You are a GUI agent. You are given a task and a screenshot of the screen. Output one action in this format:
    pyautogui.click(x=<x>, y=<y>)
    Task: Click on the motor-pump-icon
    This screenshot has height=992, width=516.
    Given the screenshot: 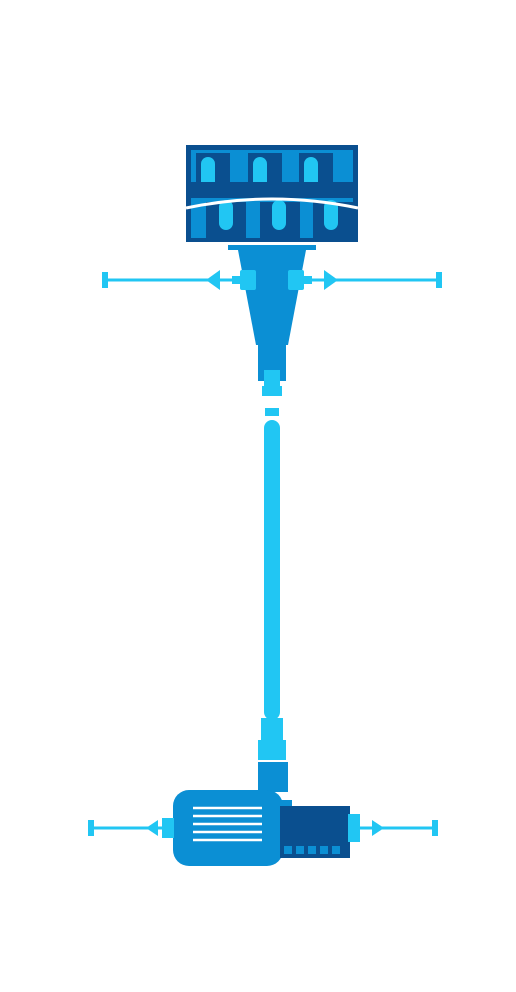 What is the action you would take?
    pyautogui.click(x=261, y=814)
    